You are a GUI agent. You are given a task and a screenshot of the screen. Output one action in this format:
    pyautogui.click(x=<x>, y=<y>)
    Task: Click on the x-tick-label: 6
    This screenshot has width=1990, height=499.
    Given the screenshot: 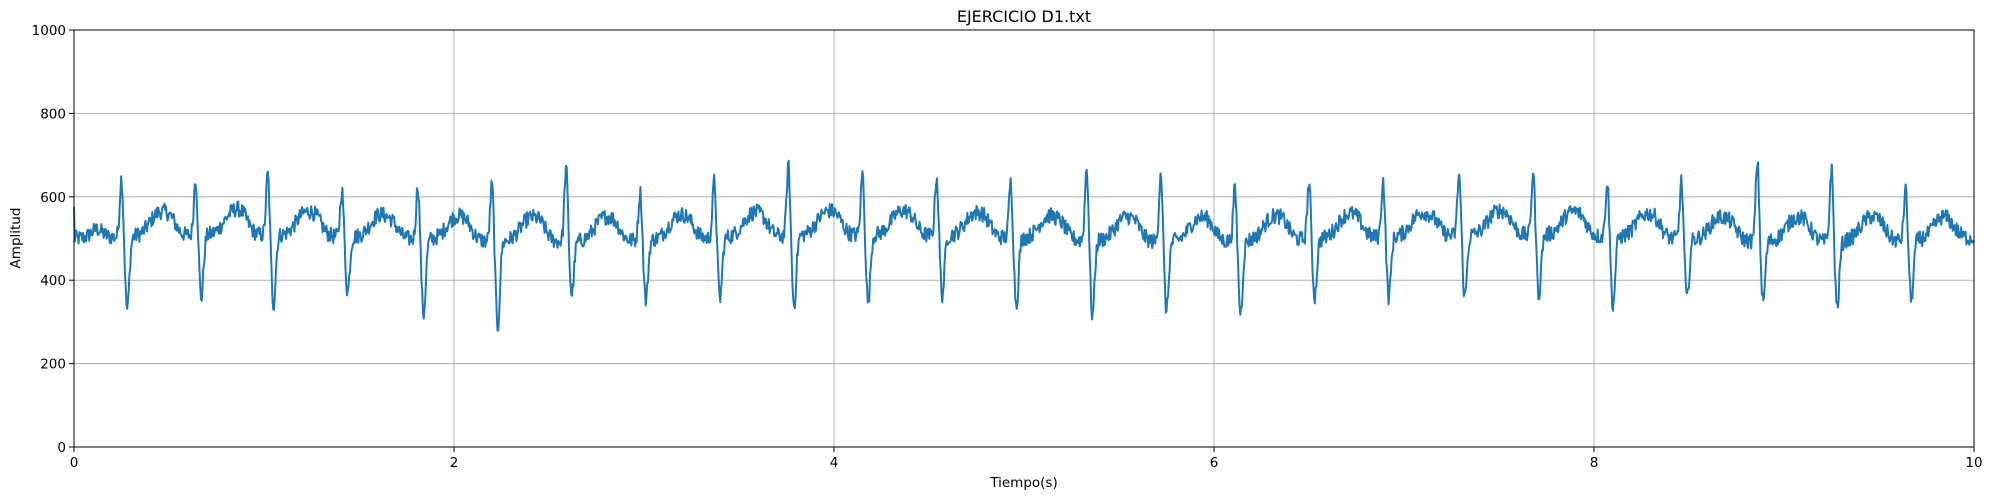 What is the action you would take?
    pyautogui.click(x=1214, y=463)
    